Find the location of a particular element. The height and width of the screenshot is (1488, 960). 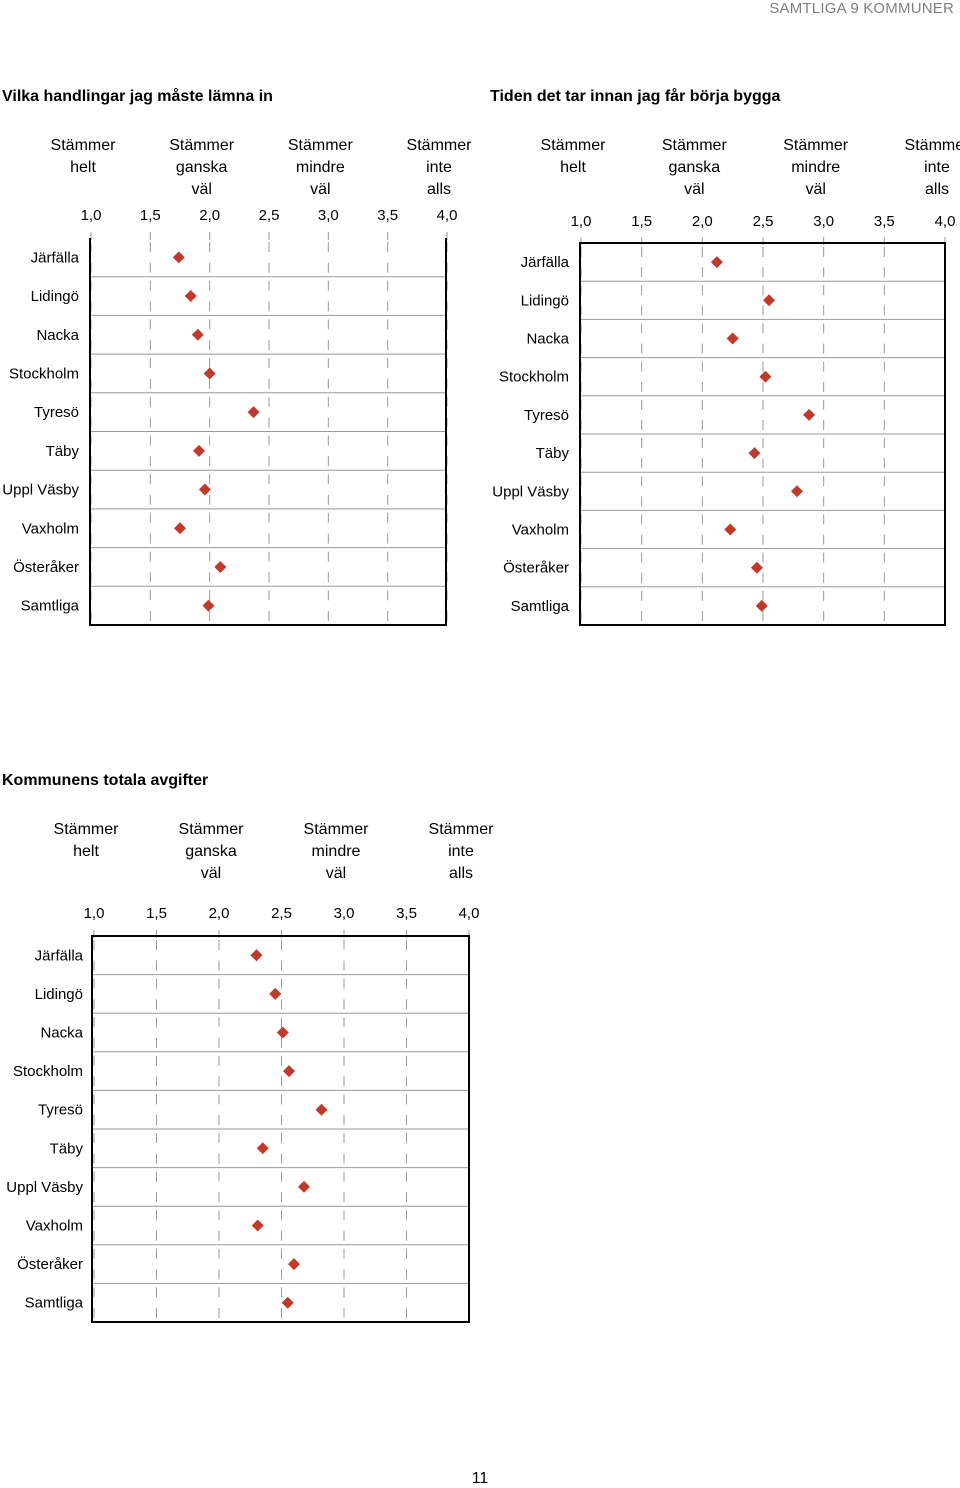

page-number: 11 is located at coordinates (480, 1478).